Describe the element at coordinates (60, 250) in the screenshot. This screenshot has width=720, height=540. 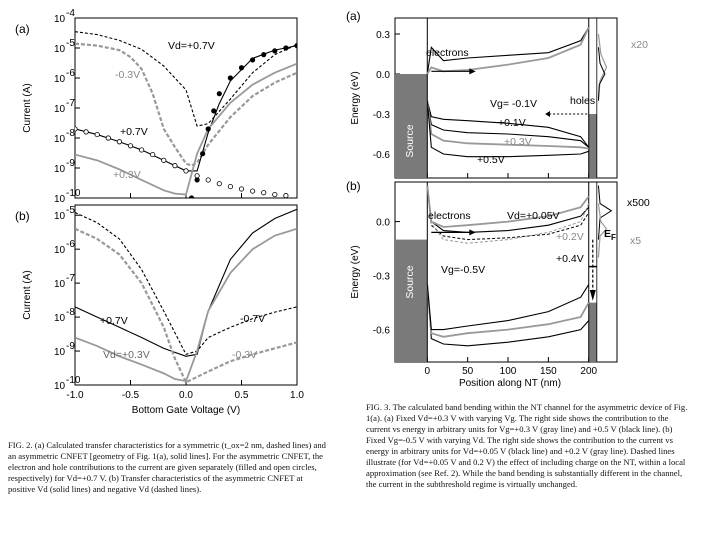
I see `fig2b-ytick-label-1: 10` at that location.